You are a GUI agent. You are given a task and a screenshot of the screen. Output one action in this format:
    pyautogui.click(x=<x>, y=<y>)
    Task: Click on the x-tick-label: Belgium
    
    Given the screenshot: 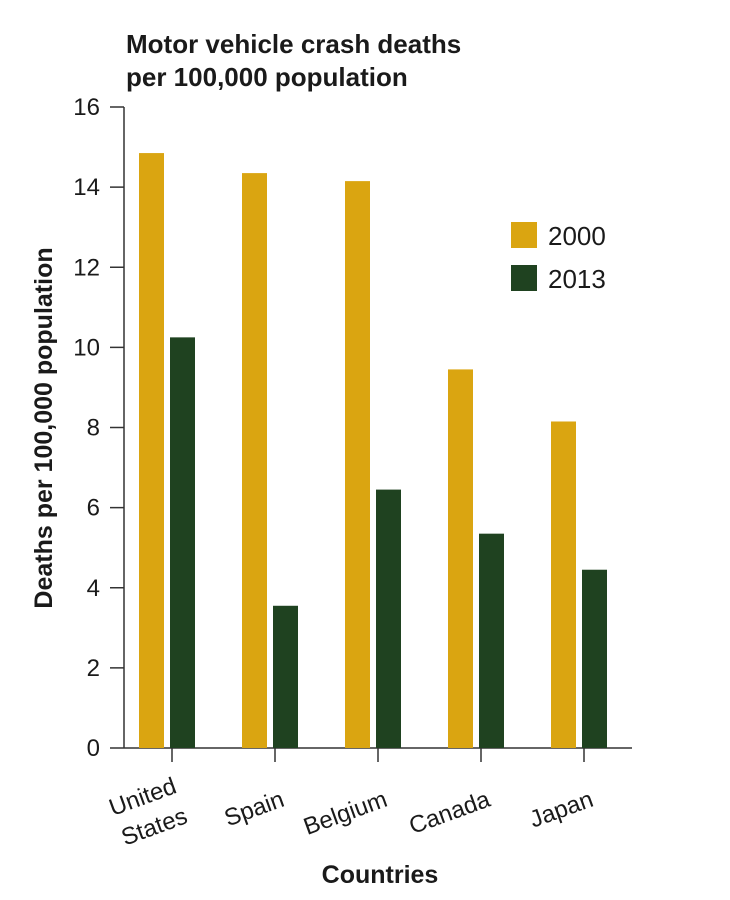 What is the action you would take?
    pyautogui.click(x=345, y=813)
    